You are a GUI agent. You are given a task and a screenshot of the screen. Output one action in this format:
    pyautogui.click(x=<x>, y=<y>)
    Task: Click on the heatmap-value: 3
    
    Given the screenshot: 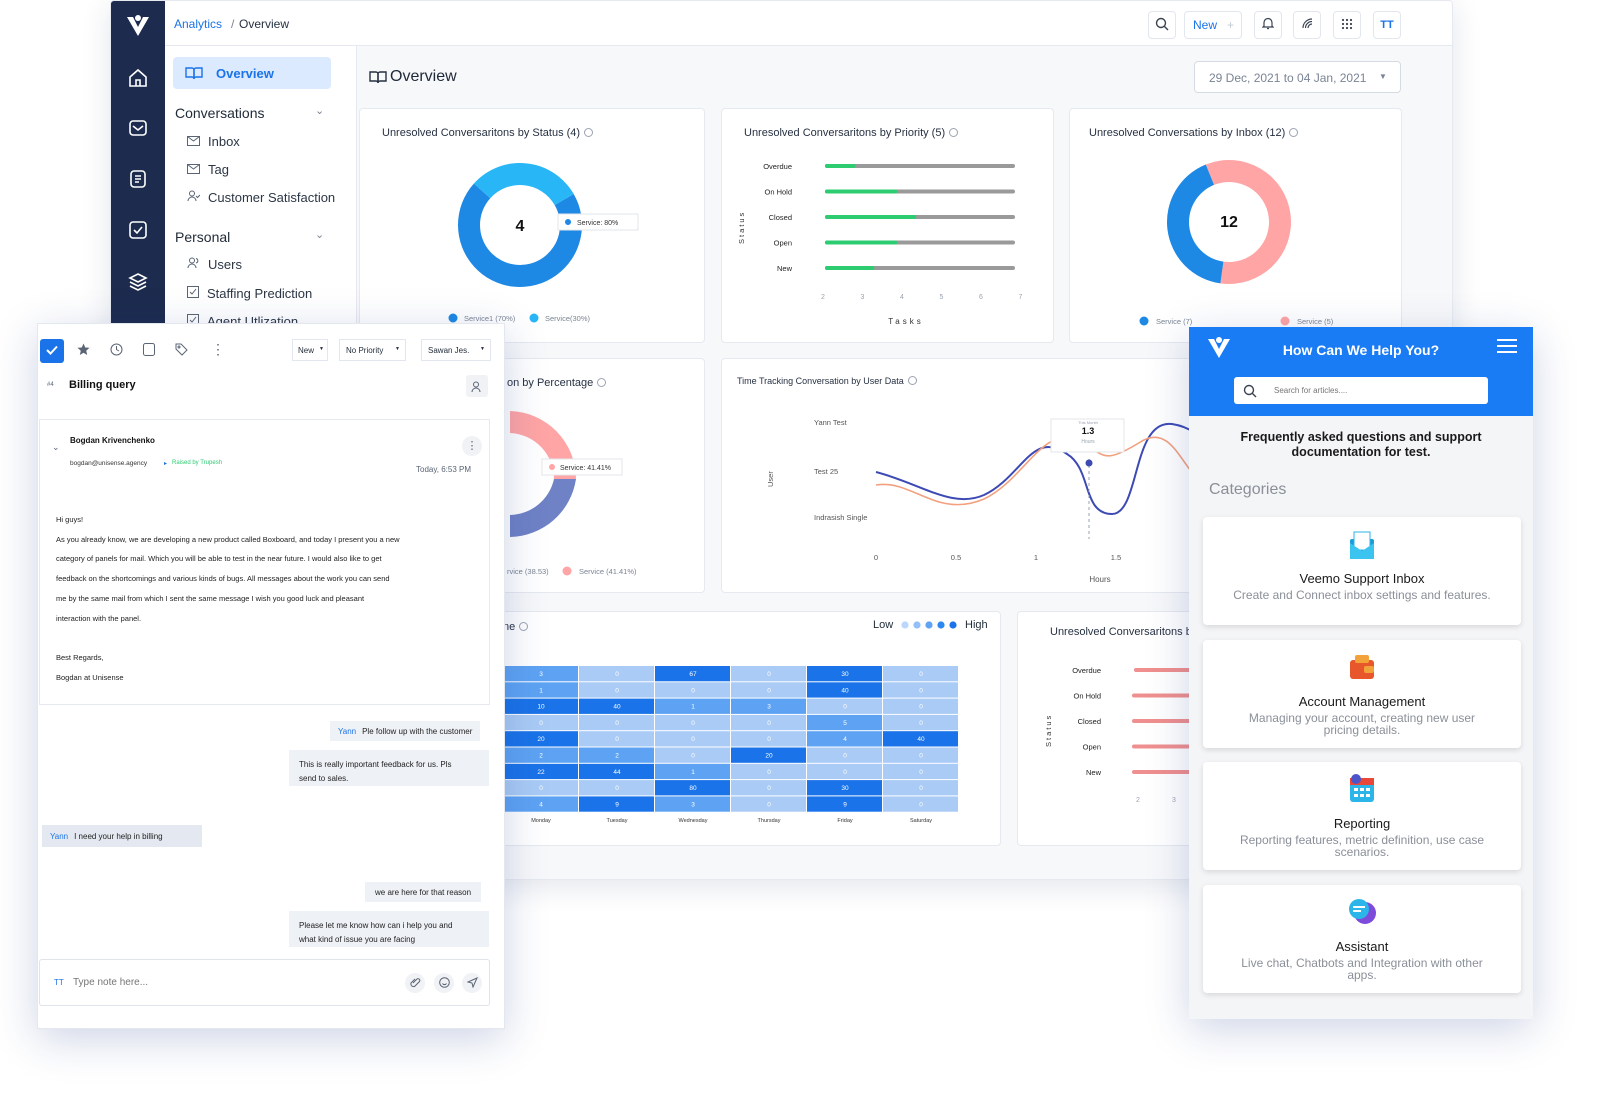 What is the action you would take?
    pyautogui.click(x=769, y=707)
    